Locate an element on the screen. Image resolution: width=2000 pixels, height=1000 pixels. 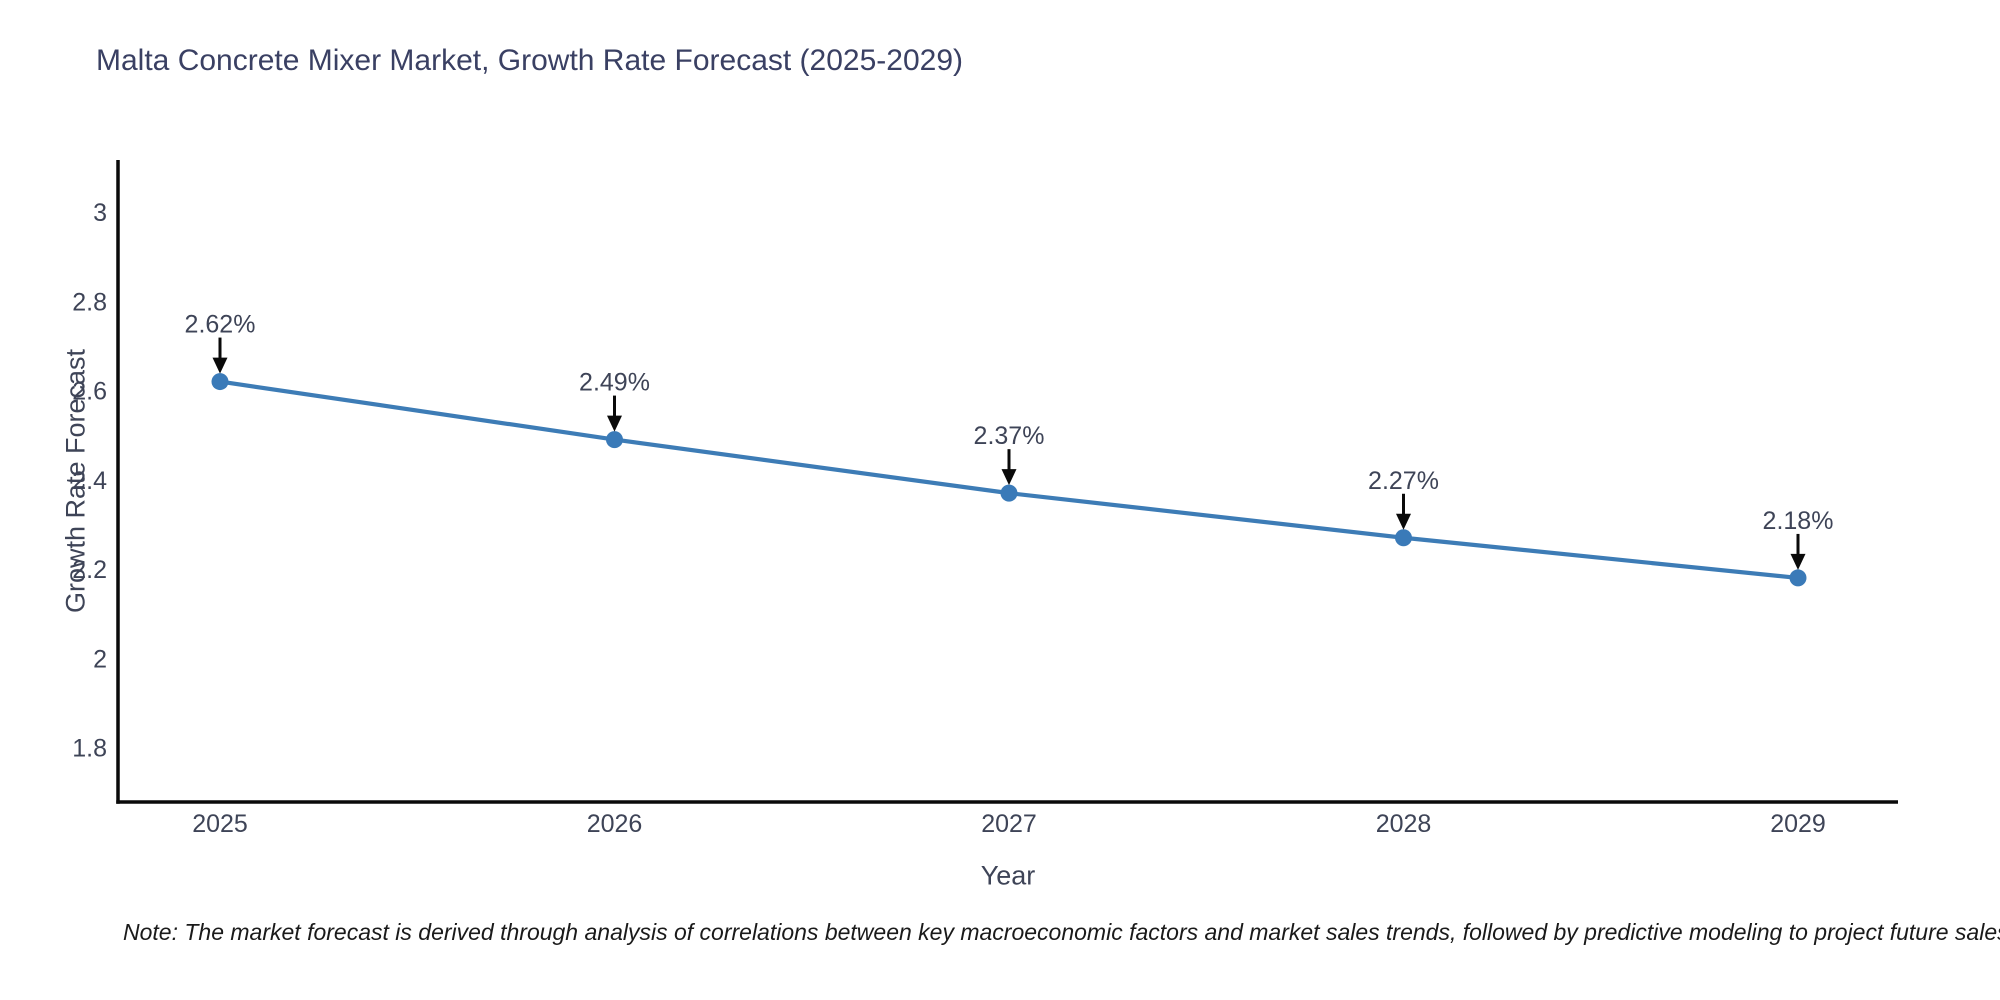
y-axis-title: Growth Rate Forecast is located at coordinates (75, 481).